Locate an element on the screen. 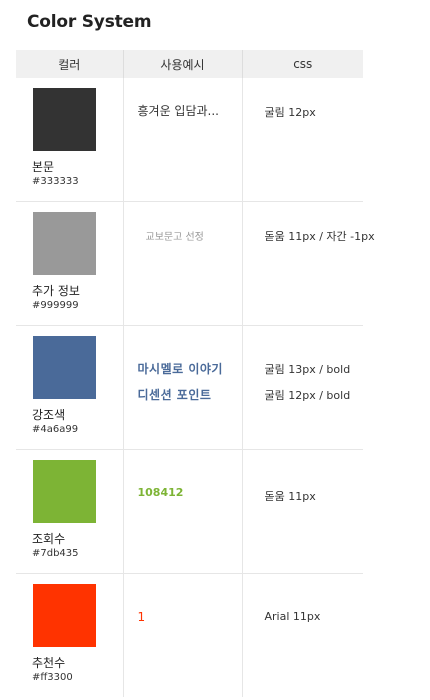 This screenshot has height=700, width=430. usage-example: 1 is located at coordinates (141, 617).